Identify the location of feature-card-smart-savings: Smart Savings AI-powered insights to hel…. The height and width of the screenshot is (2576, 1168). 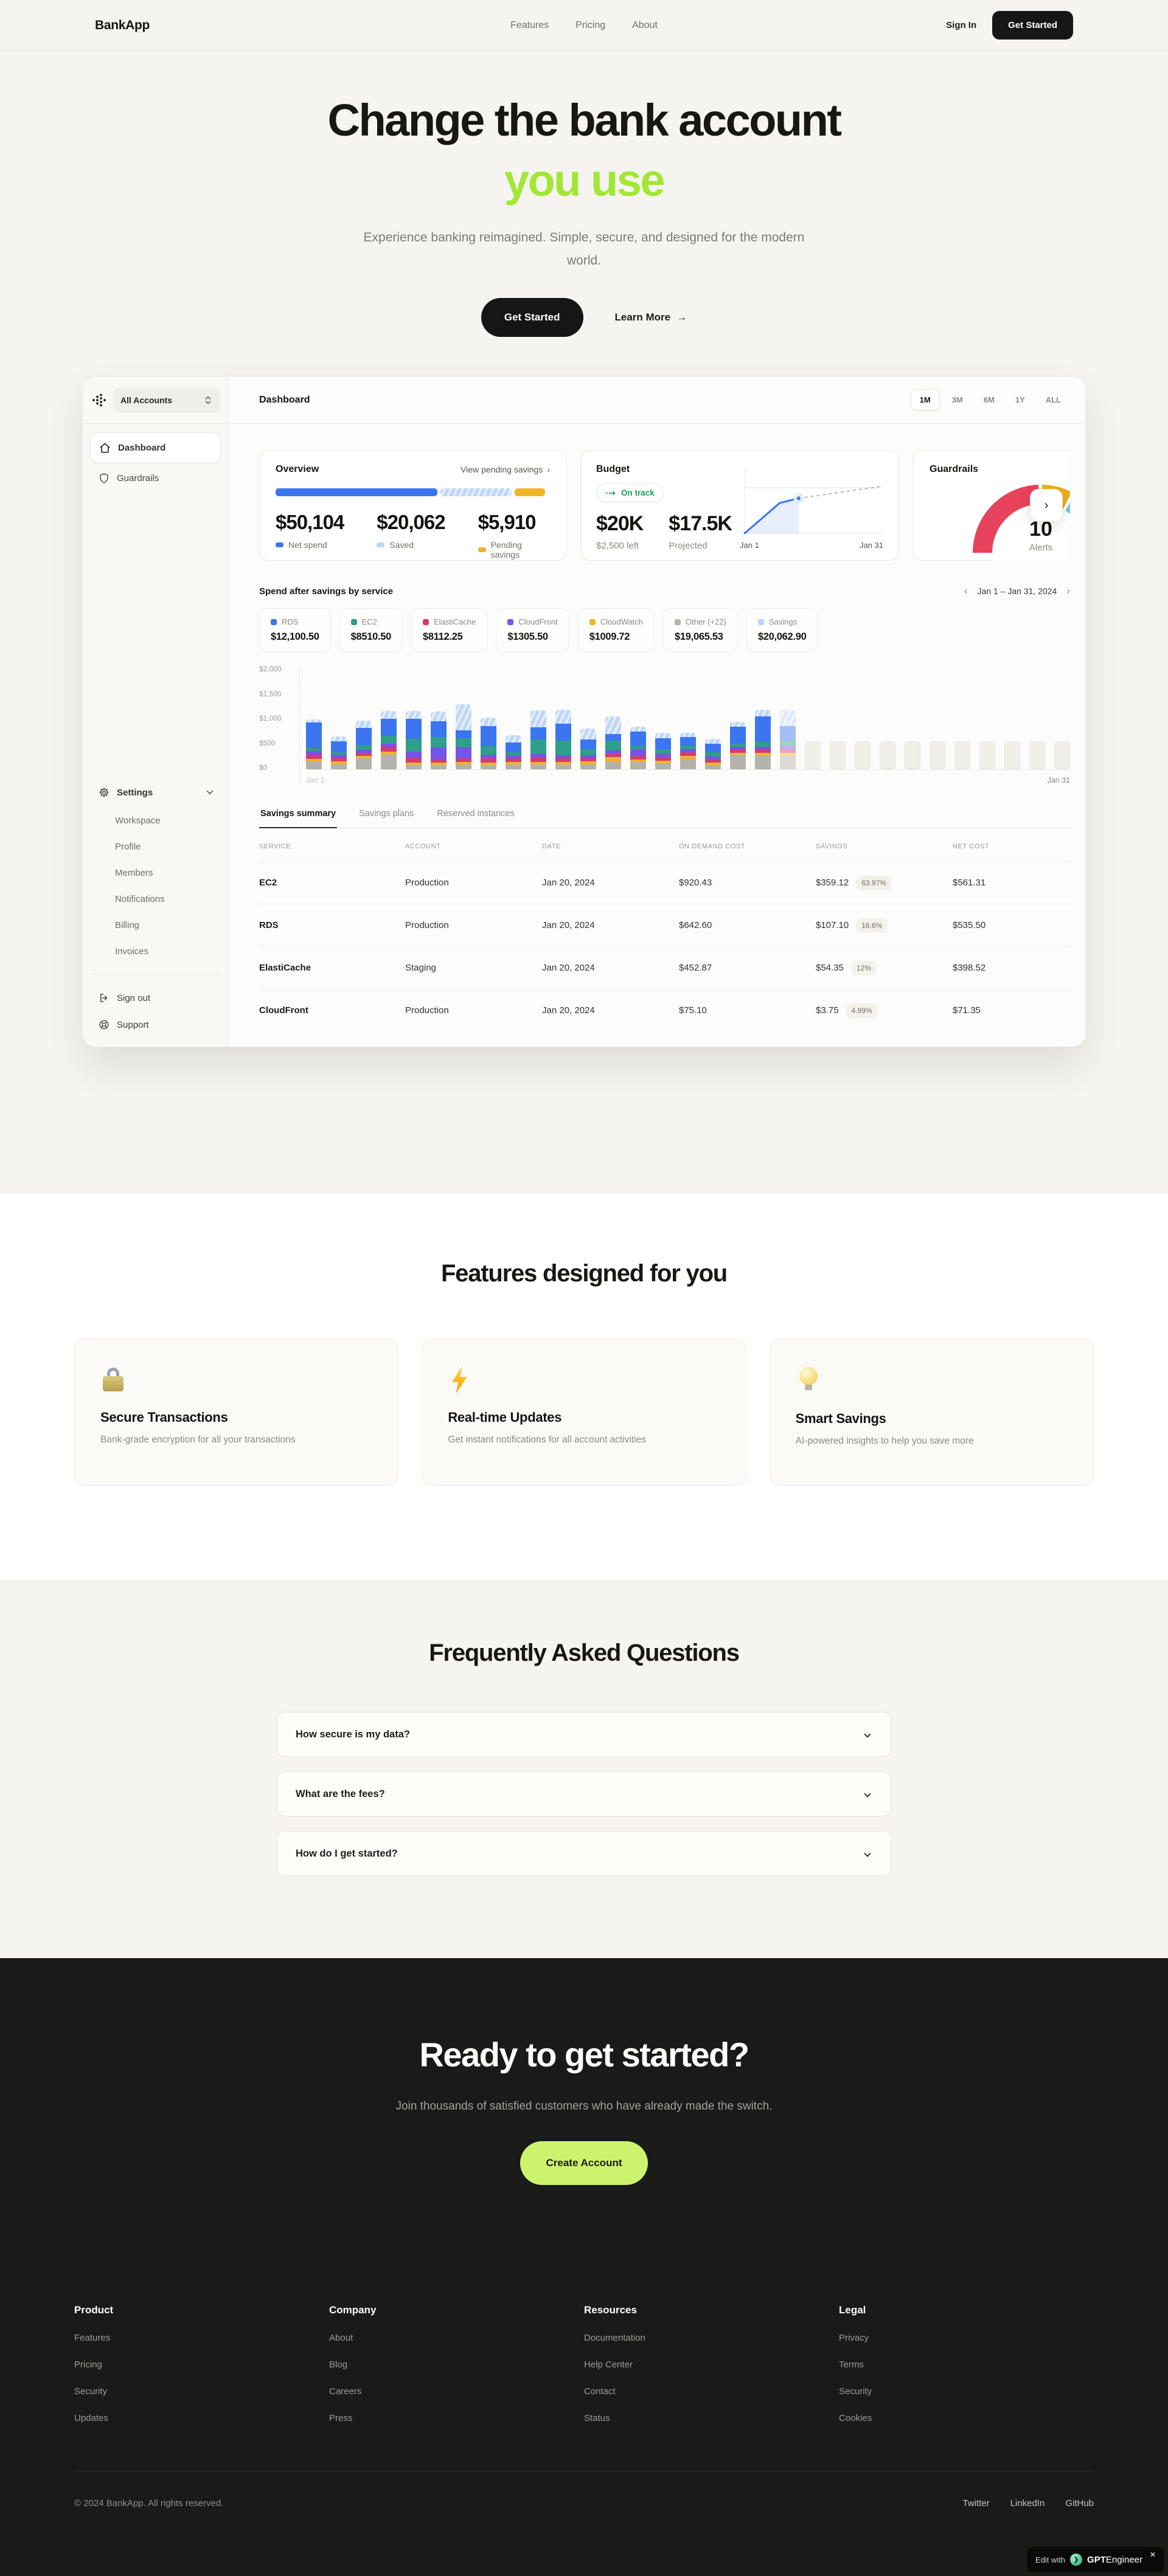
(931, 1412).